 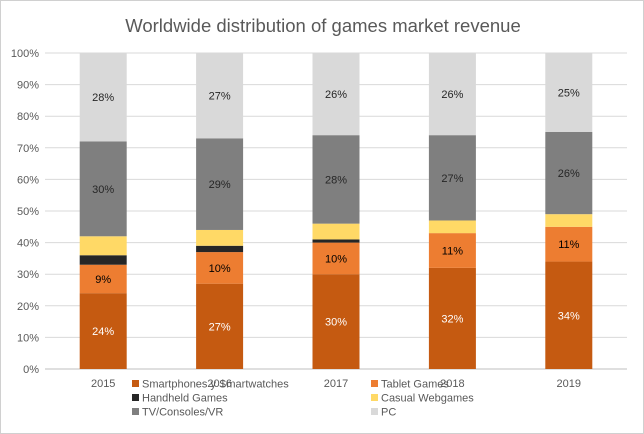 What do you see at coordinates (452, 384) in the screenshot?
I see `x-tick-label: 2018` at bounding box center [452, 384].